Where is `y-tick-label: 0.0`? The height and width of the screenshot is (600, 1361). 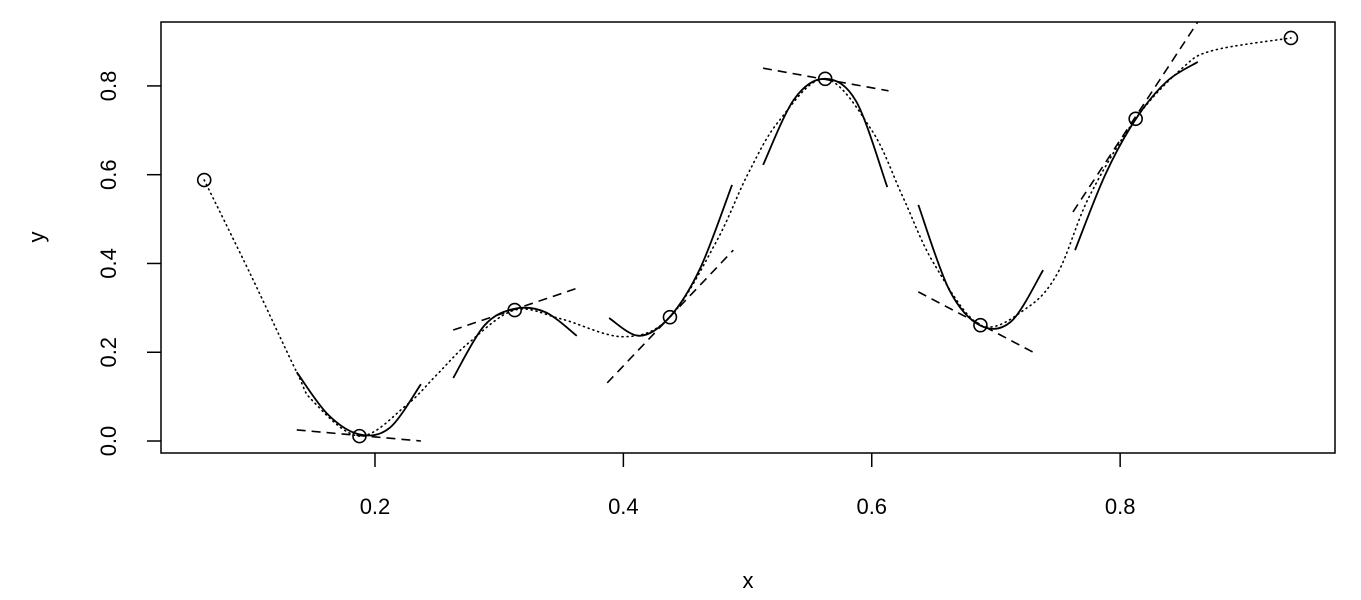 y-tick-label: 0.0 is located at coordinates (108, 441).